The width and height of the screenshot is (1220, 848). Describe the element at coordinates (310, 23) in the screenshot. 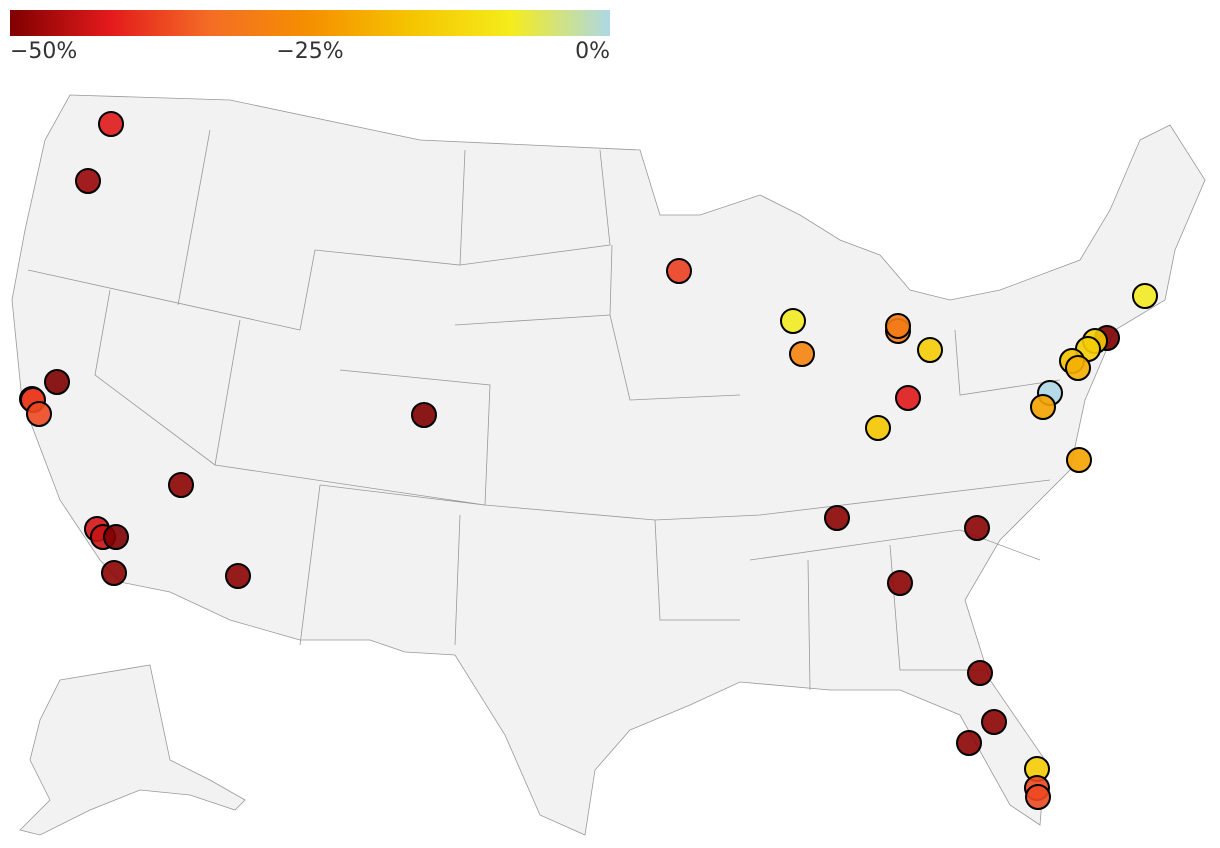

I see `colorbar` at that location.